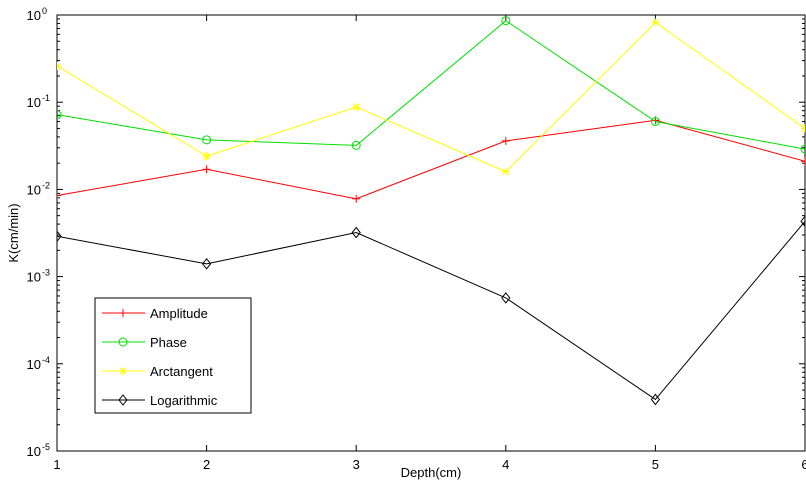  I want to click on x-tick-label: 2, so click(206, 464).